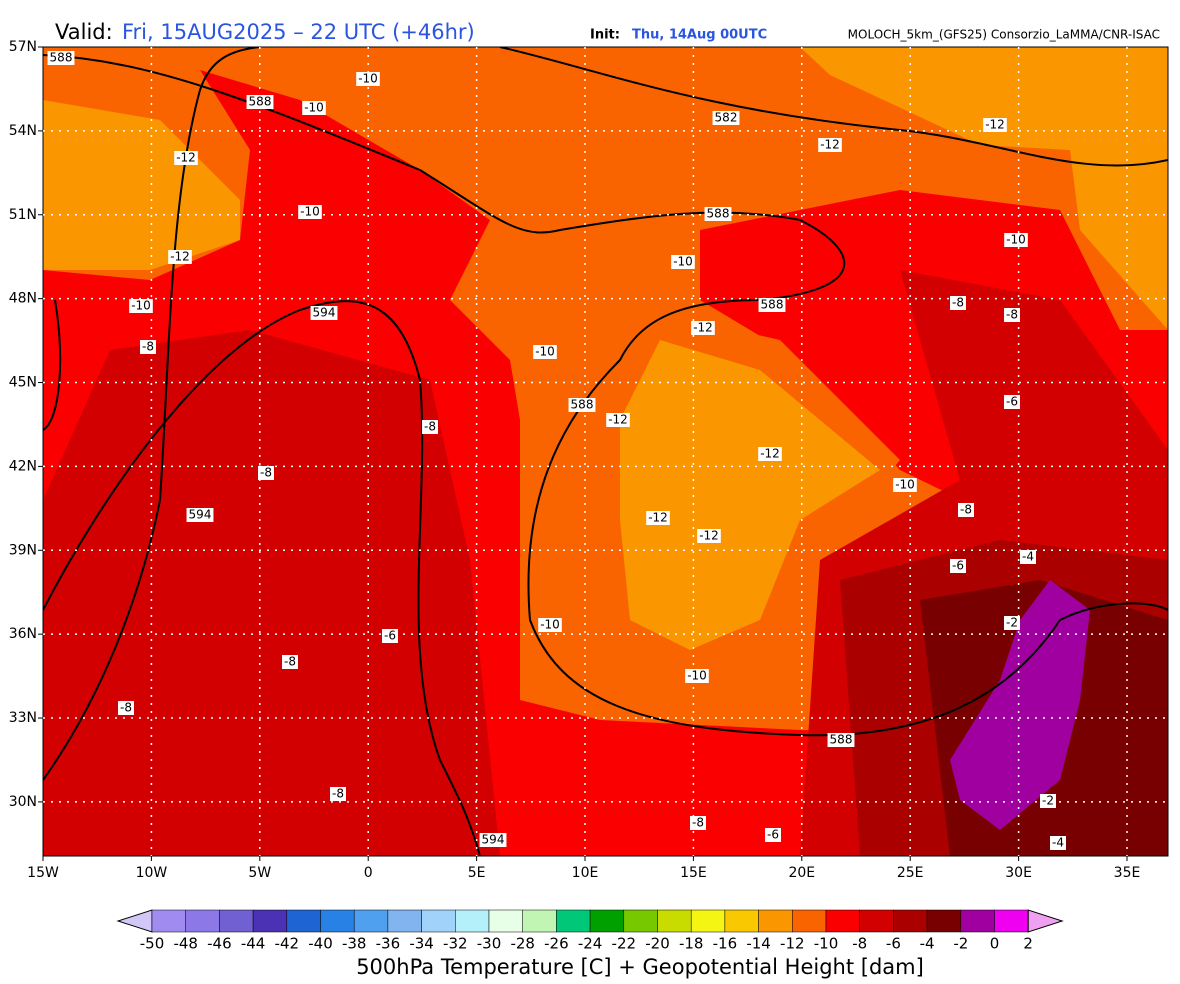 The width and height of the screenshot is (1180, 984). I want to click on lon-label: 5W, so click(259, 873).